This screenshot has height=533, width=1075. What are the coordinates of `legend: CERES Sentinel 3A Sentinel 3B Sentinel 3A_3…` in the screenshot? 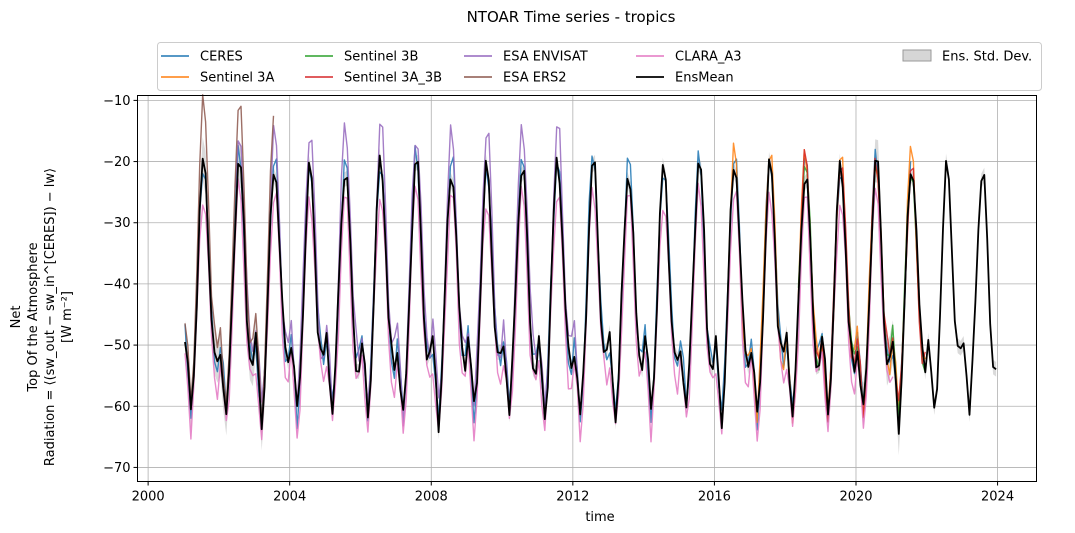 It's located at (599, 66).